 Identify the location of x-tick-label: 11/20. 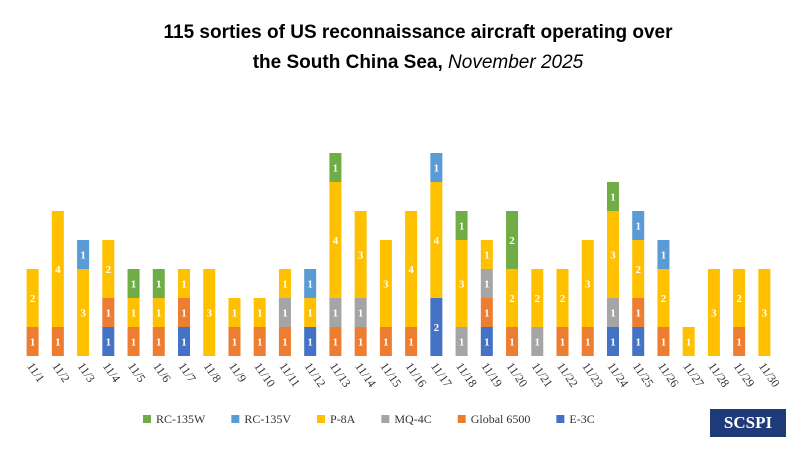
(517, 375).